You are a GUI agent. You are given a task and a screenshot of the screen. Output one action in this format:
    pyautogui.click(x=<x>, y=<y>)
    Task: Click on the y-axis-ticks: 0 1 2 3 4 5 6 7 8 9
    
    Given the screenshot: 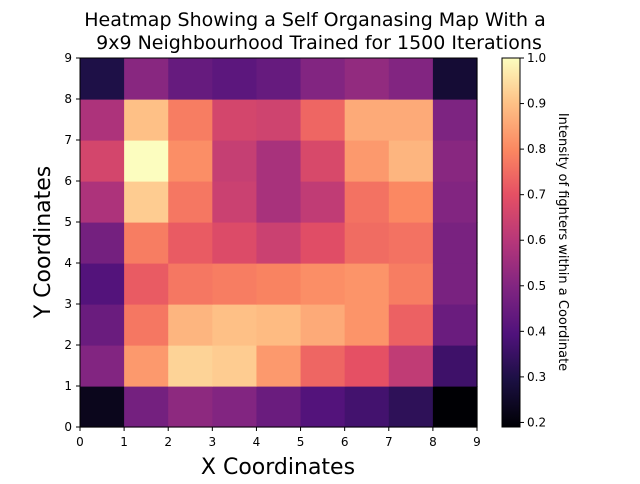 What is the action you would take?
    pyautogui.click(x=72, y=242)
    